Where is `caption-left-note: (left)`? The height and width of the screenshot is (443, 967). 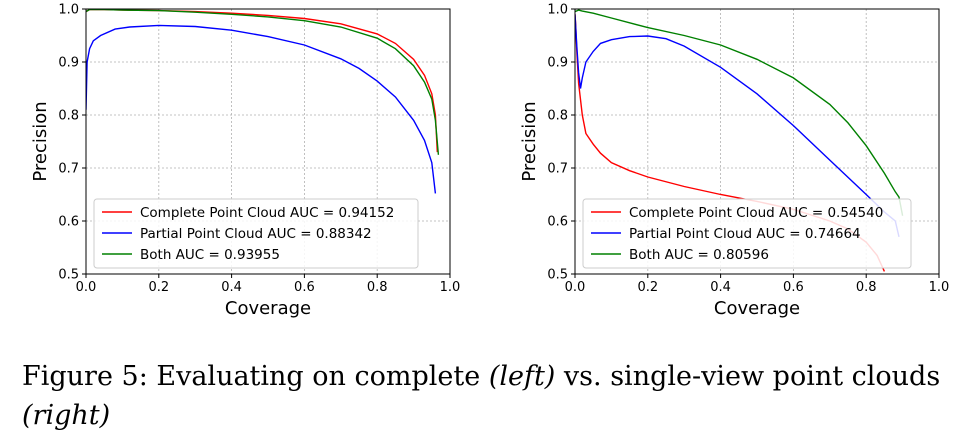
caption-left-note: (left) is located at coordinates (522, 376).